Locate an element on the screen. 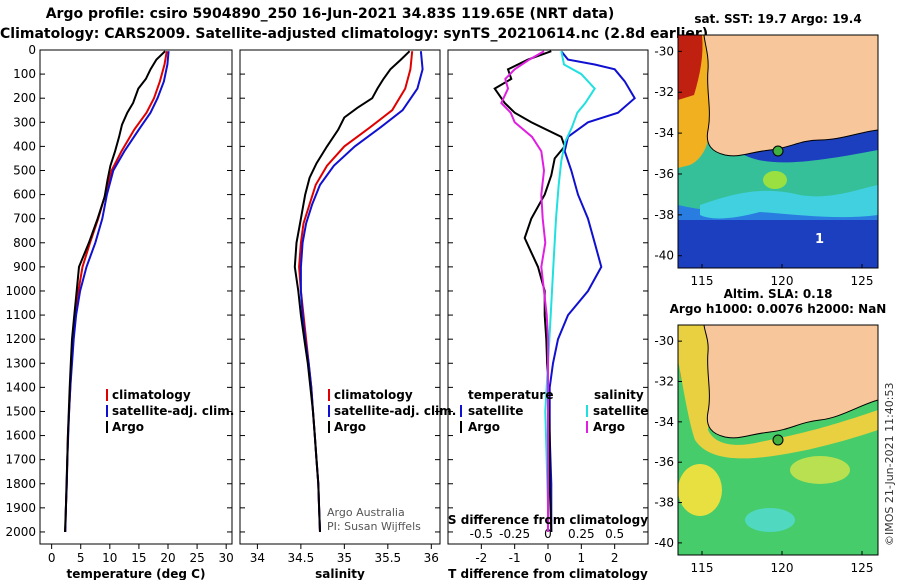 The height and width of the screenshot is (580, 900). credit-pi: PI: Susan Wijffels is located at coordinates (374, 526).